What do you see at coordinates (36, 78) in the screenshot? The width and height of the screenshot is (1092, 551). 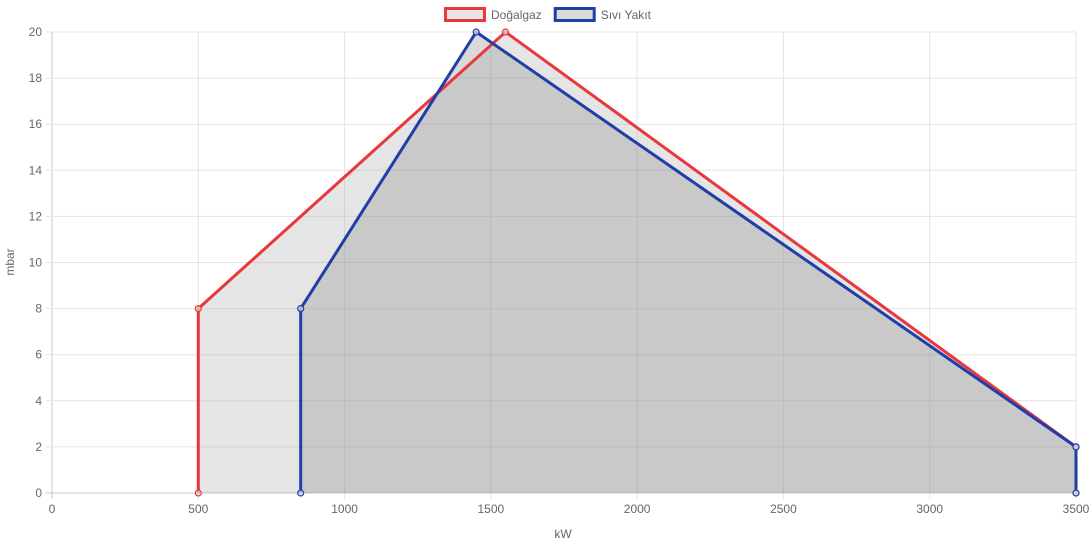 I see `y-tick-label: 18` at bounding box center [36, 78].